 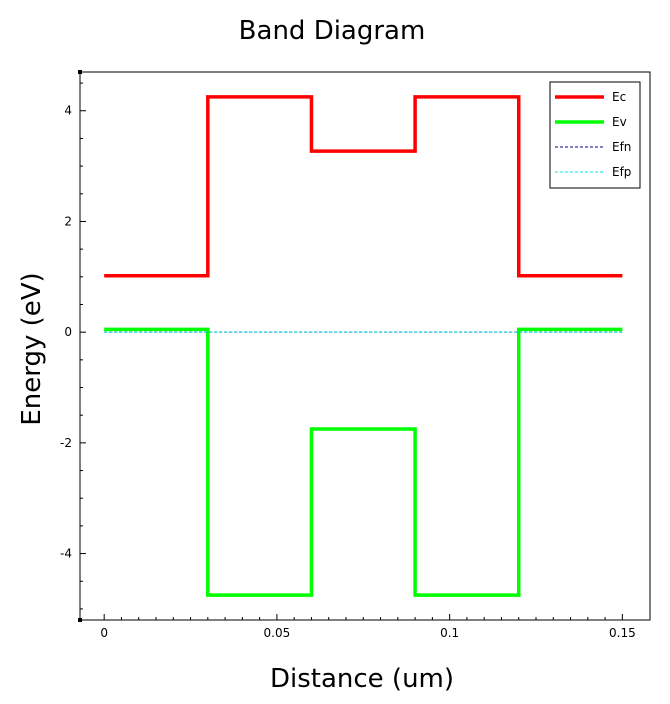 I want to click on y-tick-label: -2, so click(x=66, y=443).